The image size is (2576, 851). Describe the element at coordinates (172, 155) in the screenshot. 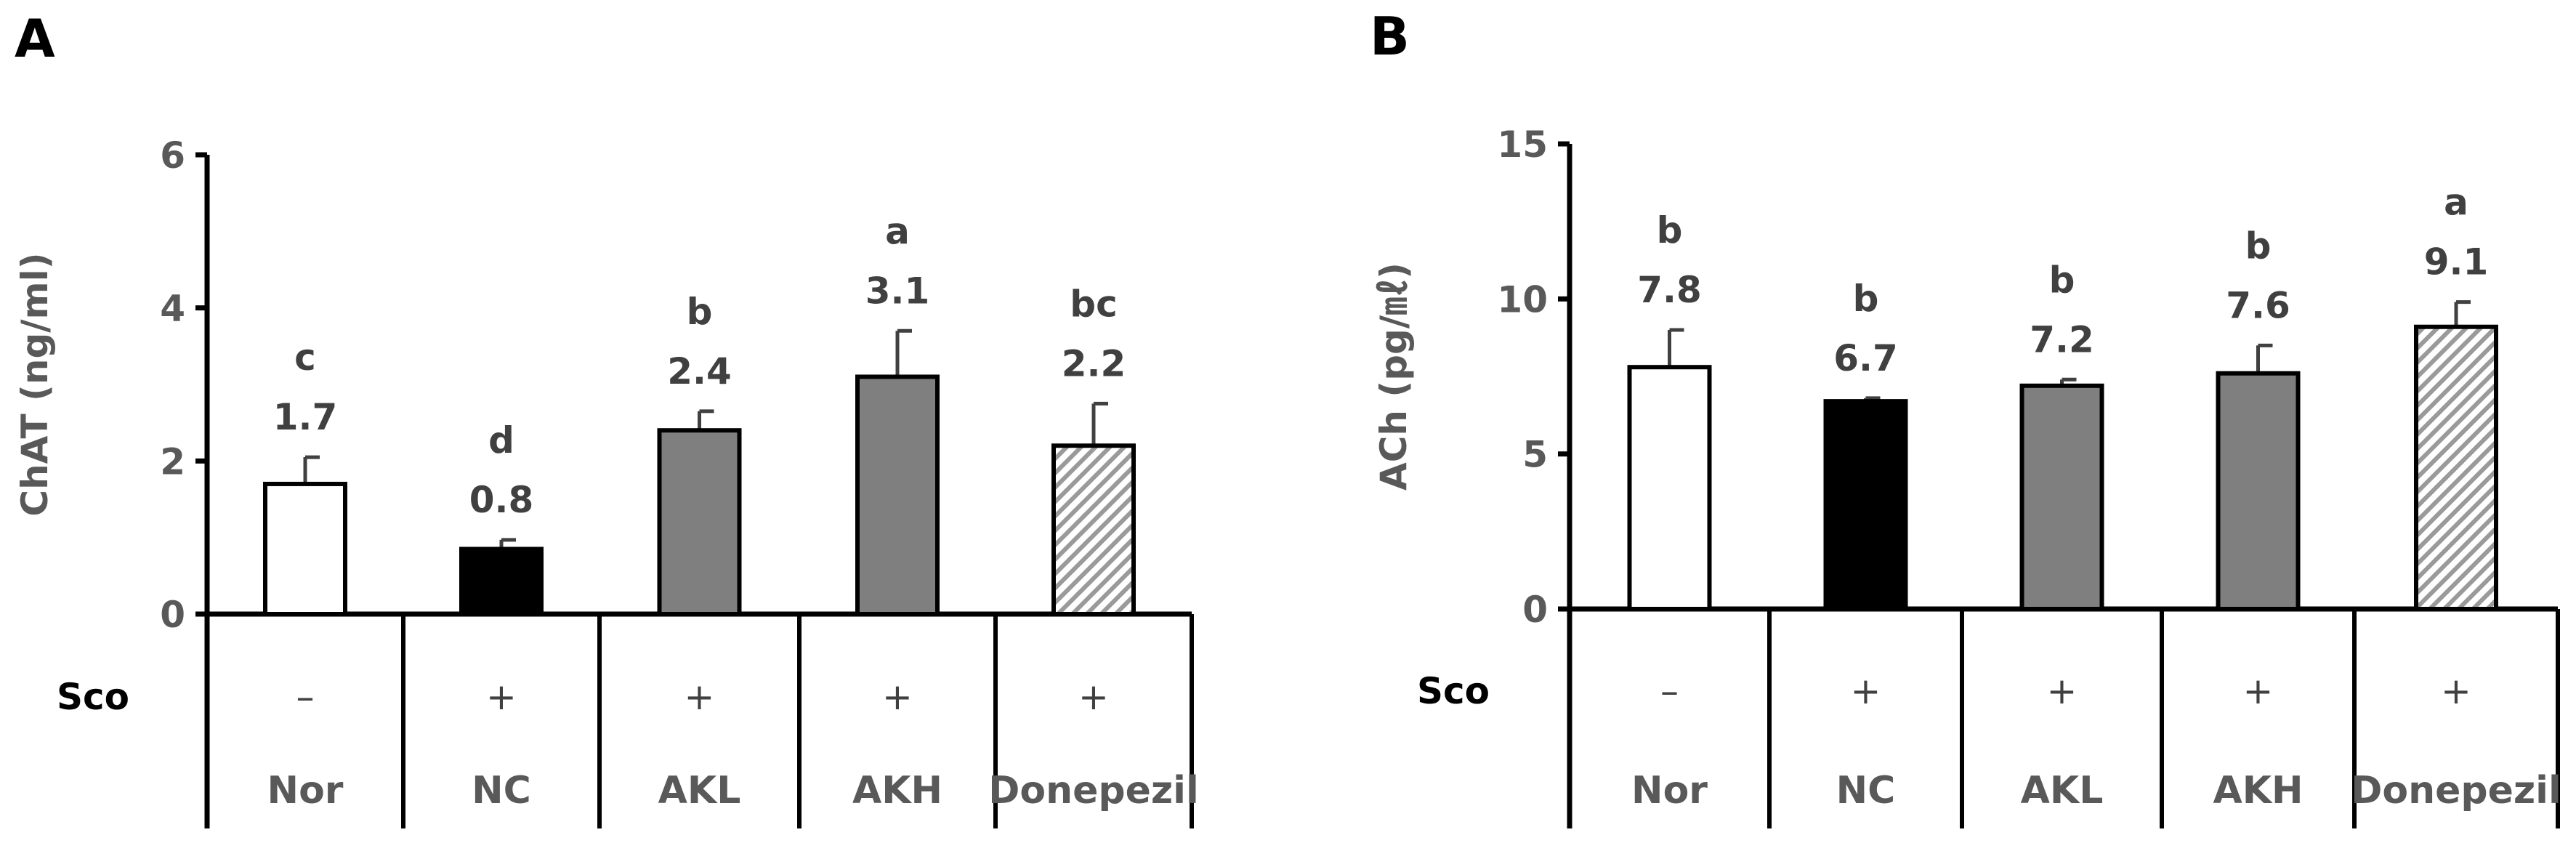

I see `panel-a-y-tick-label: 6` at that location.